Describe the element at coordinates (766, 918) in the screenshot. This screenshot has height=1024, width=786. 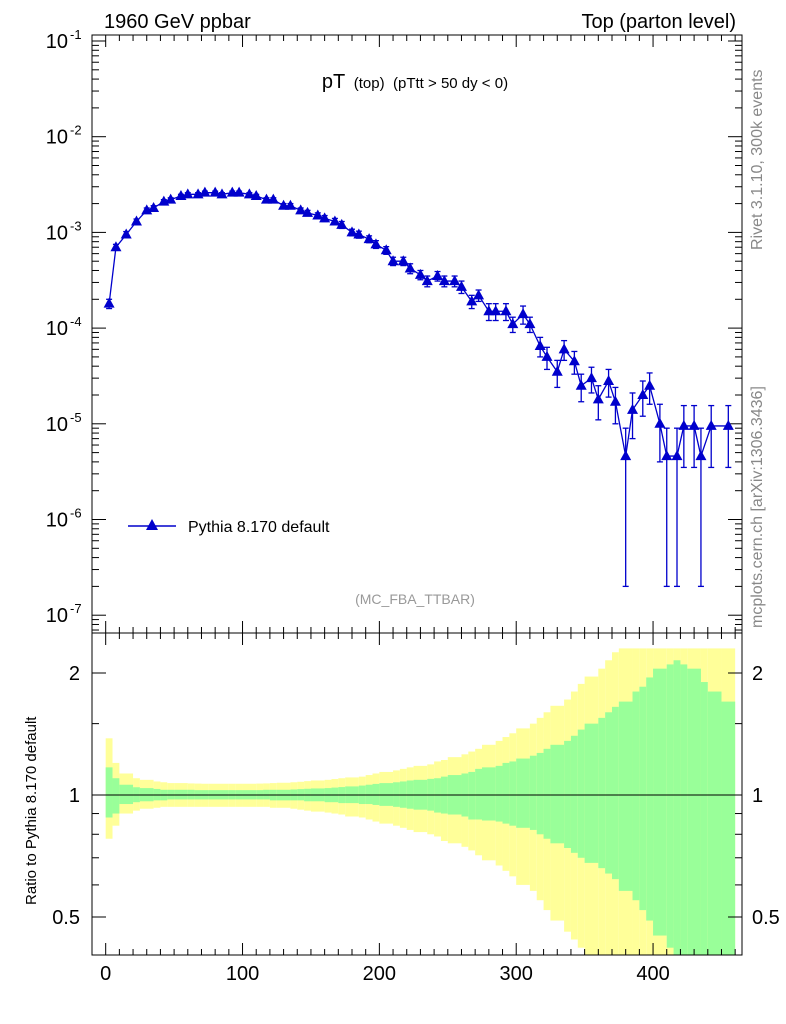
I see `ratio-y-tick-label-right: 0.5` at that location.